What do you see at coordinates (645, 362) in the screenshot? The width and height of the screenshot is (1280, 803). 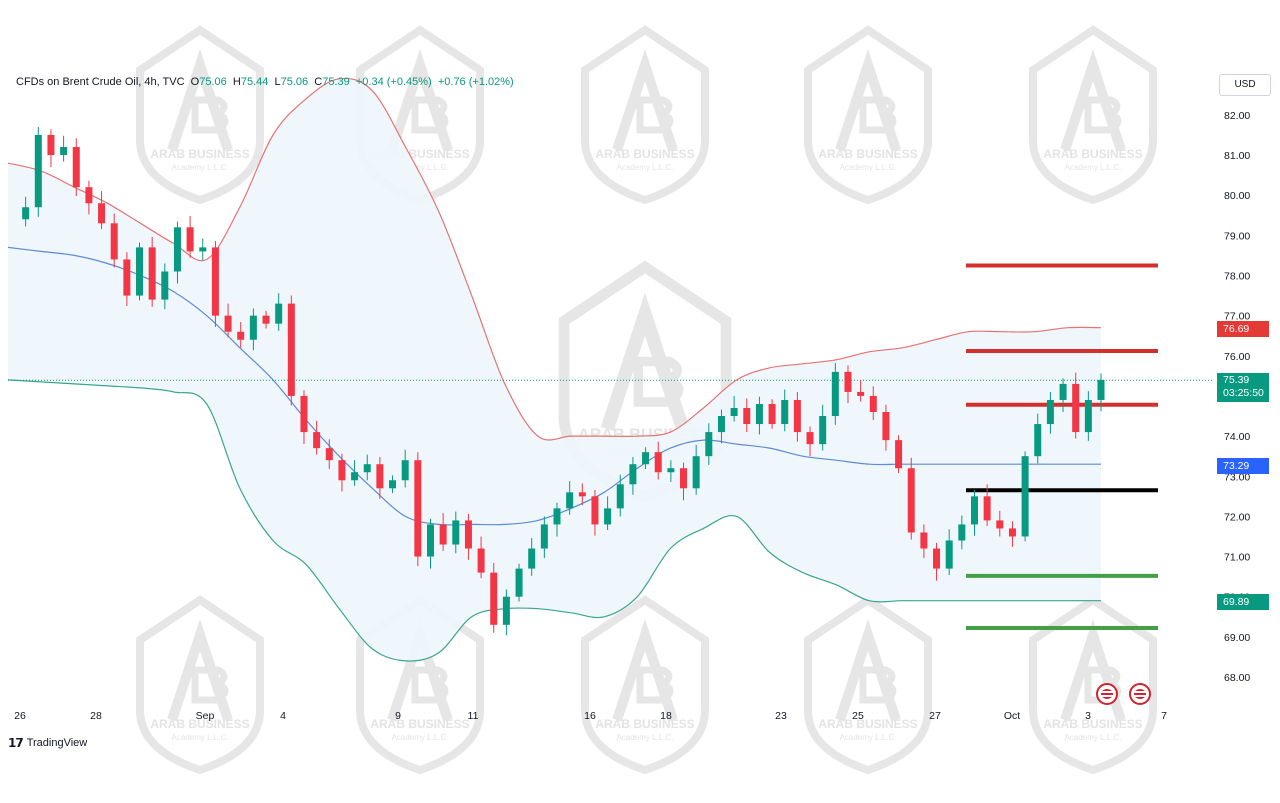 I see `watermark-shield-center-letter-a` at bounding box center [645, 362].